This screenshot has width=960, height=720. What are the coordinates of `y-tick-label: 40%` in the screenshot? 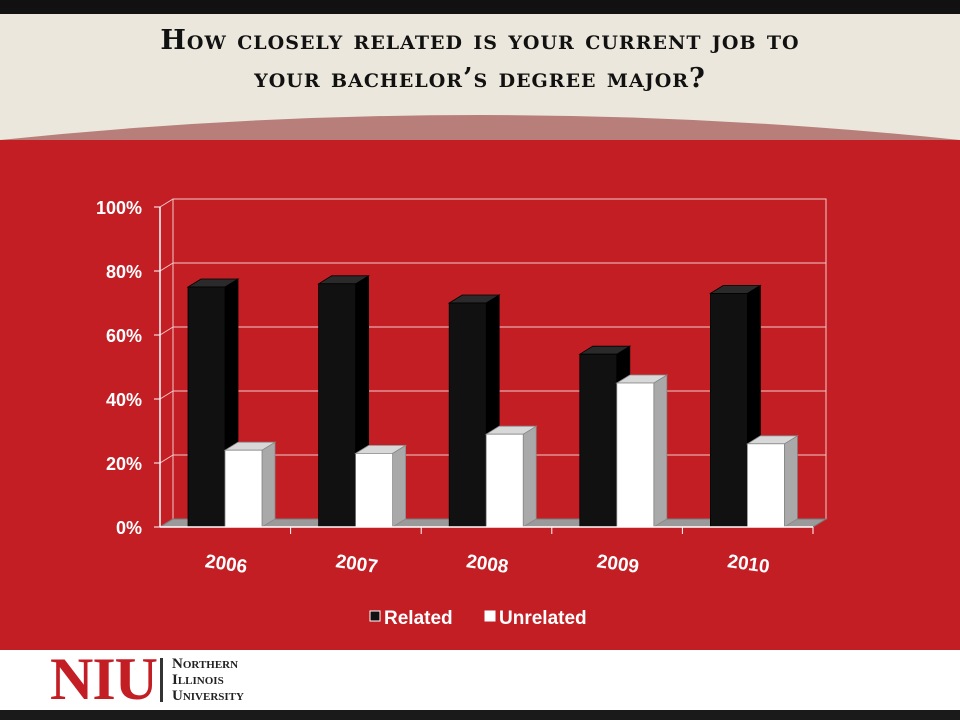 It's located at (124, 400).